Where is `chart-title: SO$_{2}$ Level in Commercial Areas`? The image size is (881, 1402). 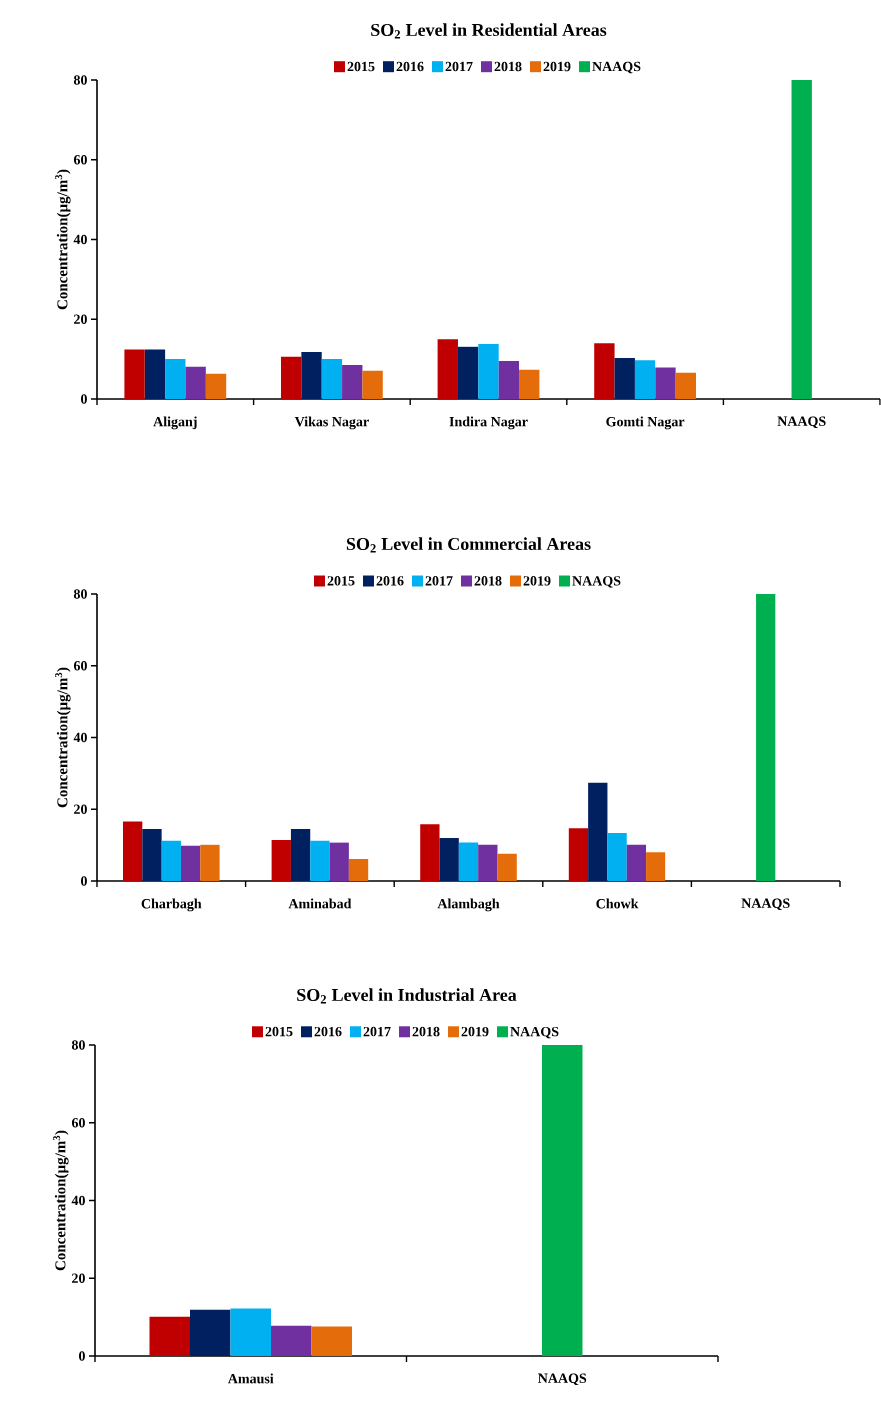 chart-title: SO$_{2}$ Level in Commercial Areas is located at coordinates (469, 545).